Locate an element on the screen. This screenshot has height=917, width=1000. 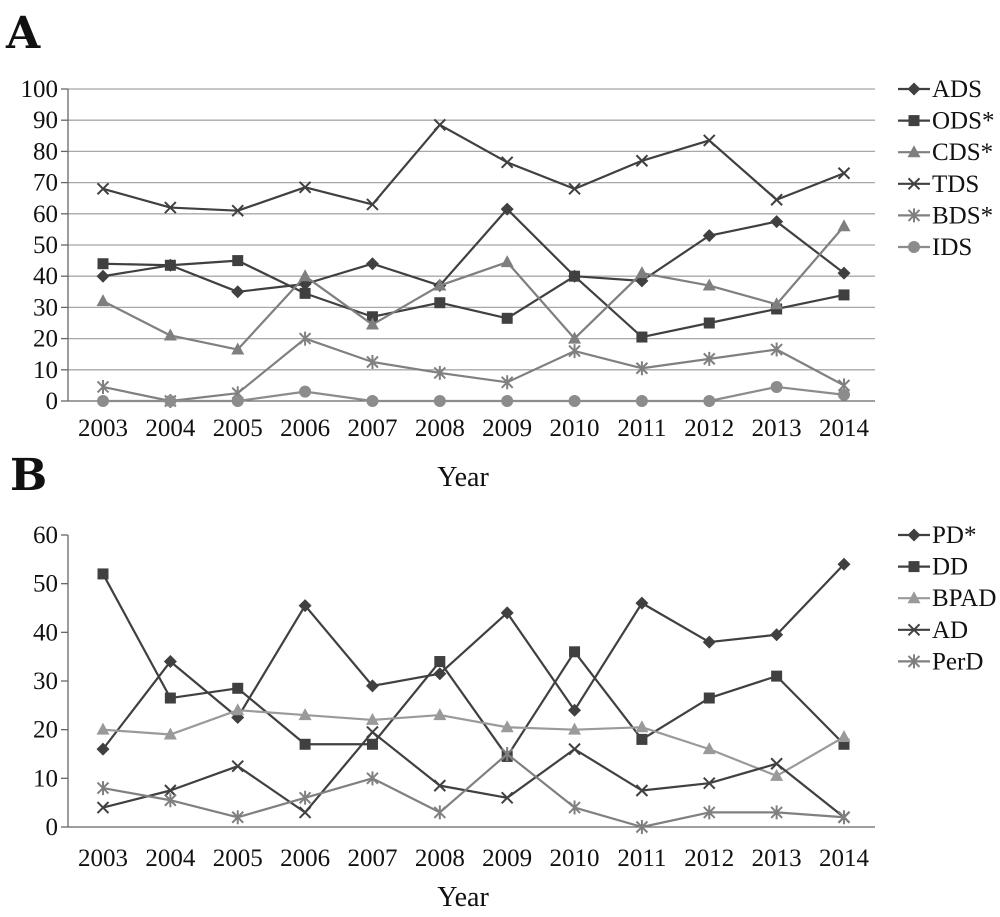
panel-a-label: A is located at coordinates (23, 33).